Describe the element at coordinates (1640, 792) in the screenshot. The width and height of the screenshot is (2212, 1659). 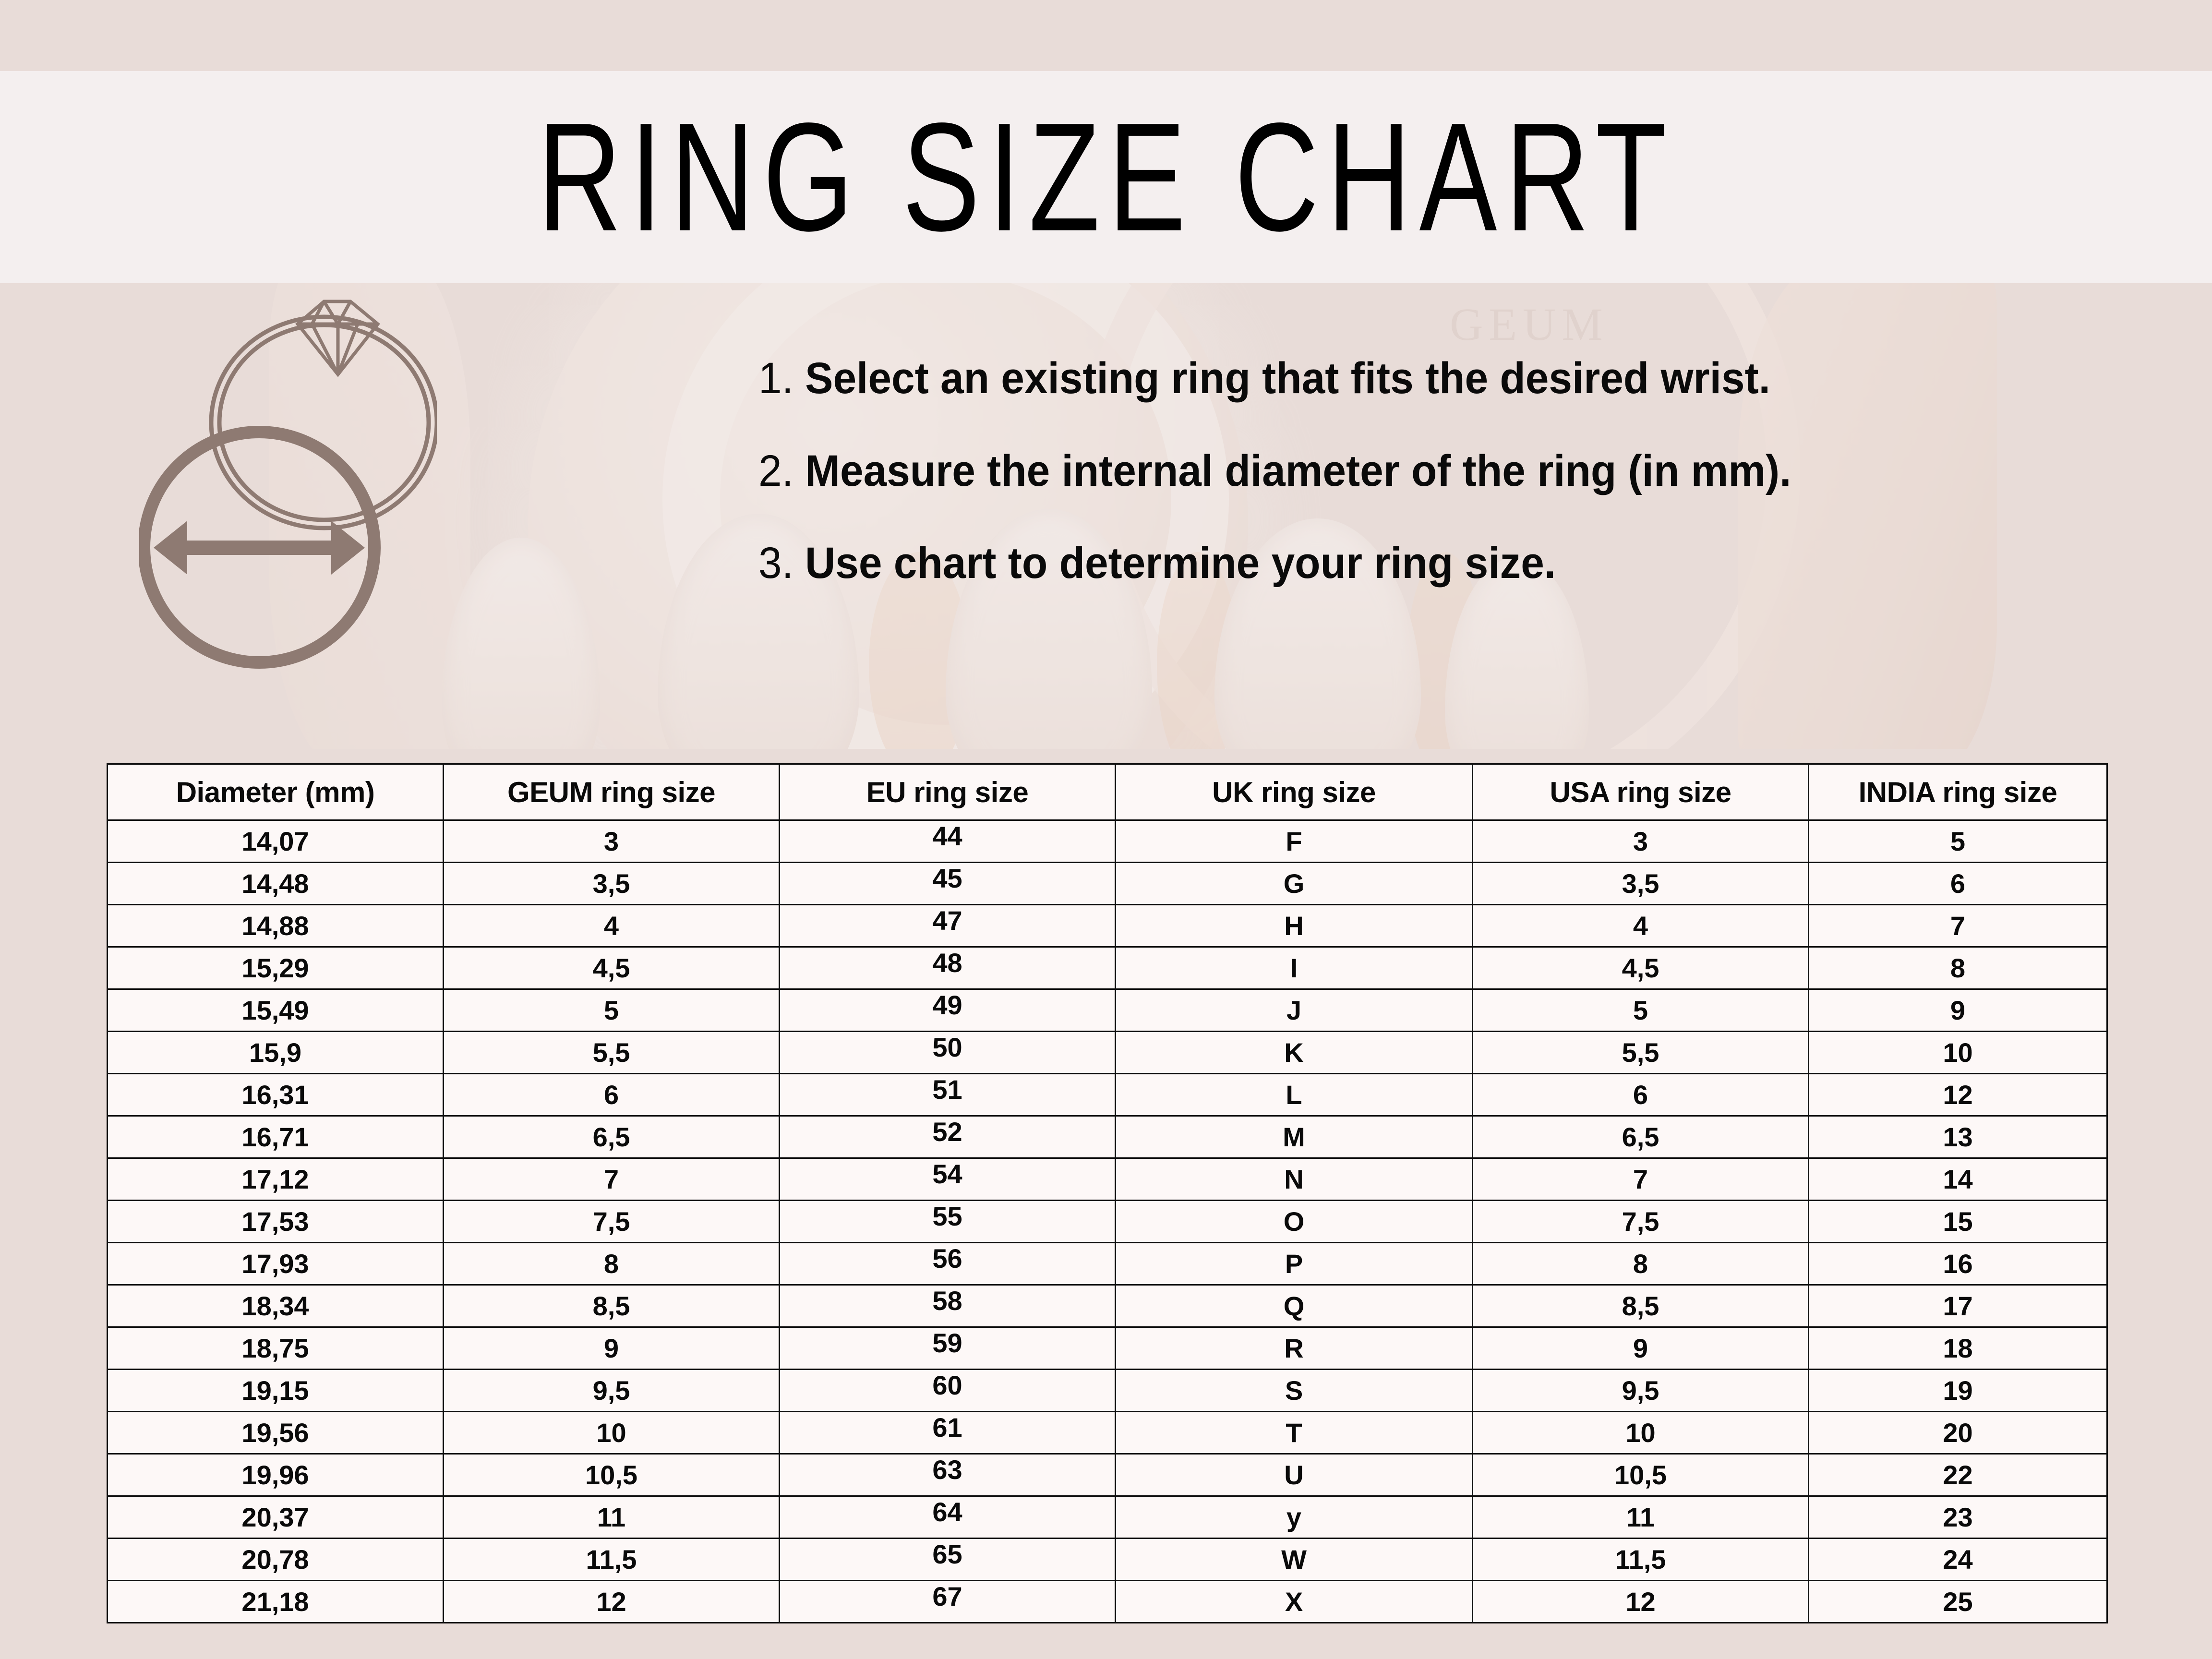
I see `column-header-usa: USA ring size` at that location.